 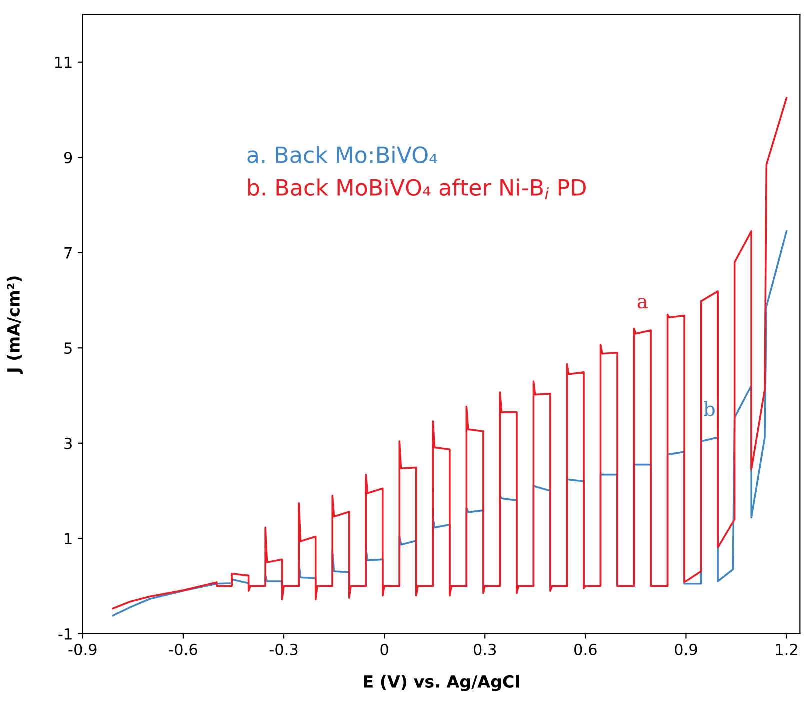 I want to click on y-tick-label: 9, so click(x=68, y=158).